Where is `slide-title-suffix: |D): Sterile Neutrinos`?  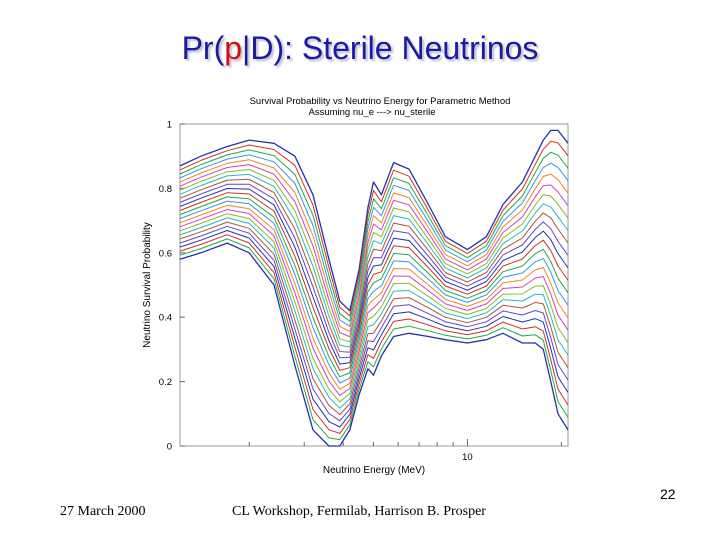 slide-title-suffix: |D): Sterile Neutrinos is located at coordinates (390, 48).